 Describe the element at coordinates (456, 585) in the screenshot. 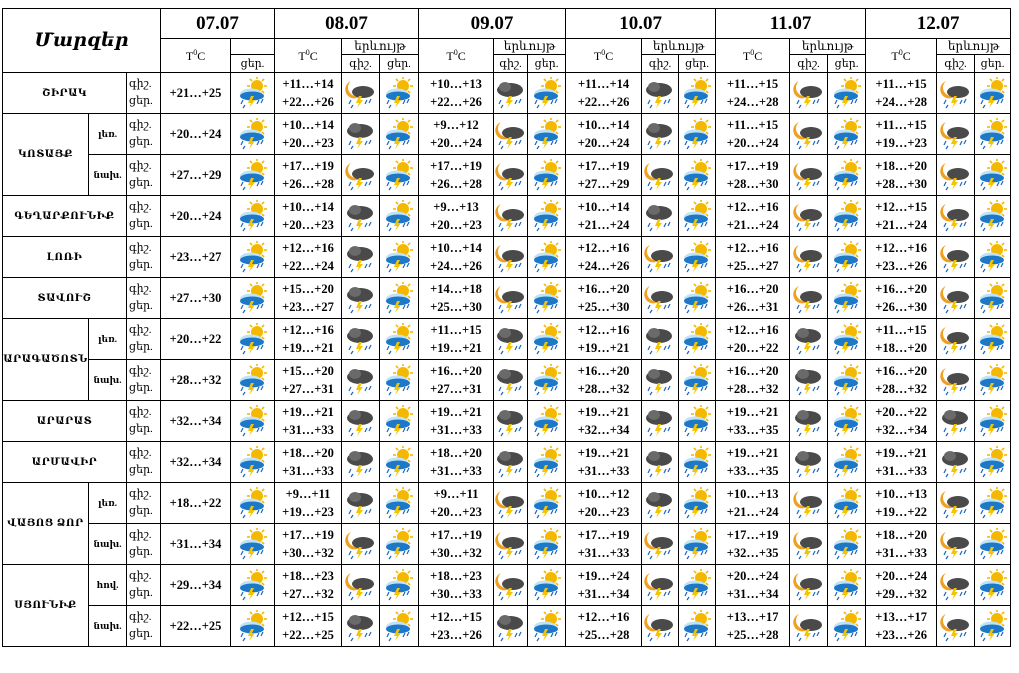

I see `temp-range-cell: +18…+23 +30…+33` at that location.